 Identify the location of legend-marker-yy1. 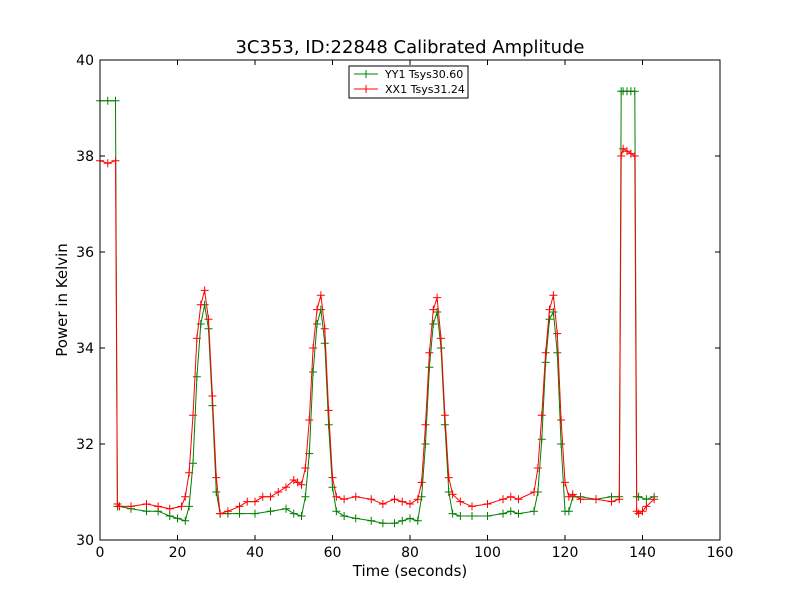
(366, 74).